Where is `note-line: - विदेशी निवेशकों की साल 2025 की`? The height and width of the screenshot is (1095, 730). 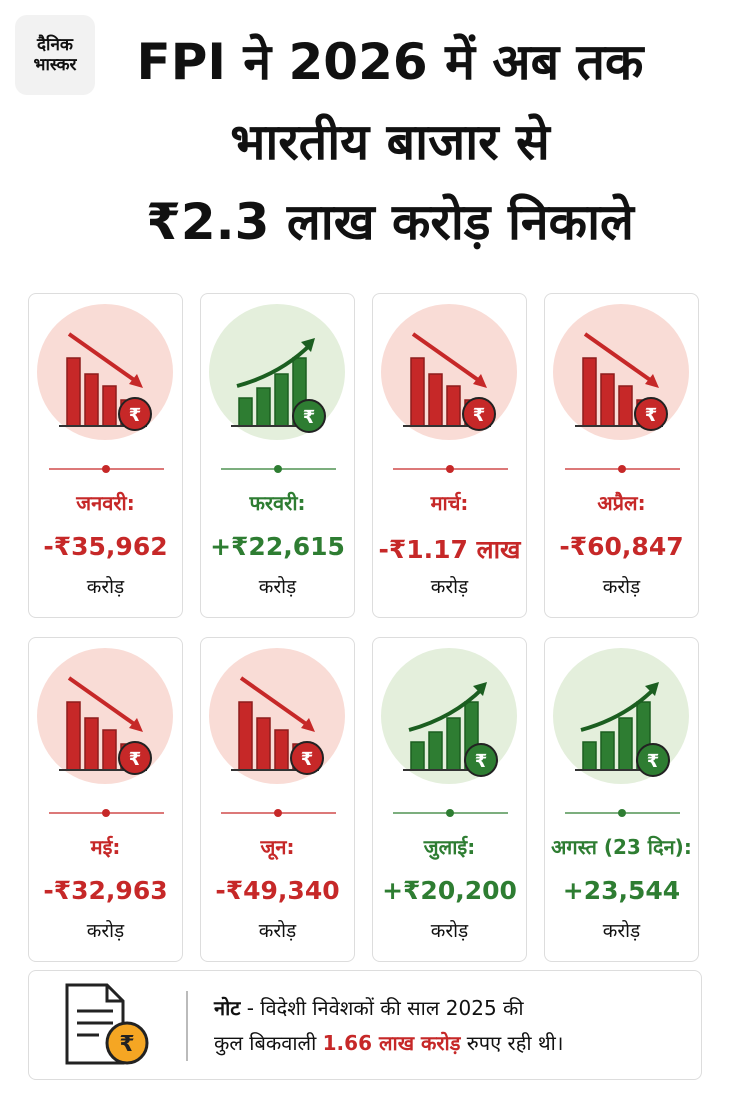 note-line: - विदेशी निवेशकों की साल 2025 की is located at coordinates (385, 1008).